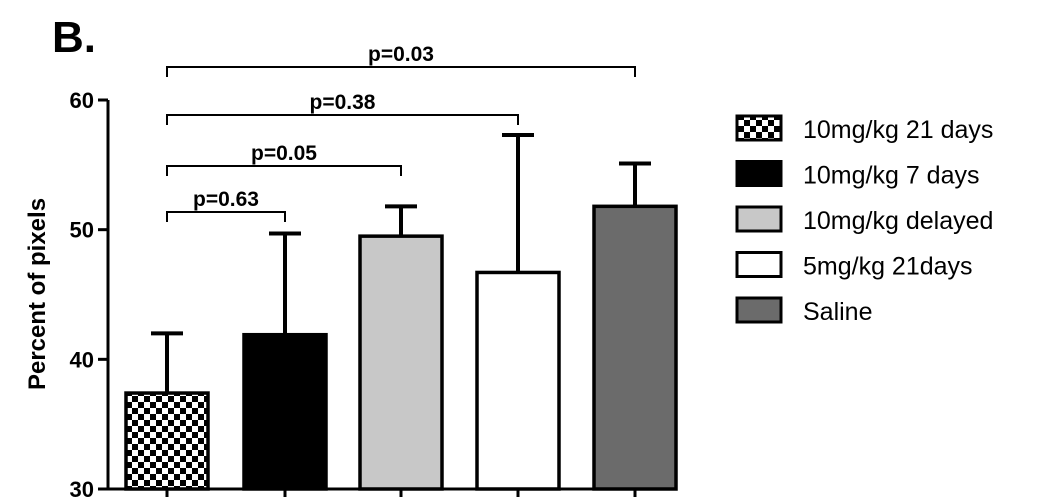  What do you see at coordinates (401, 54) in the screenshot?
I see `p-value-label: p=0.03` at bounding box center [401, 54].